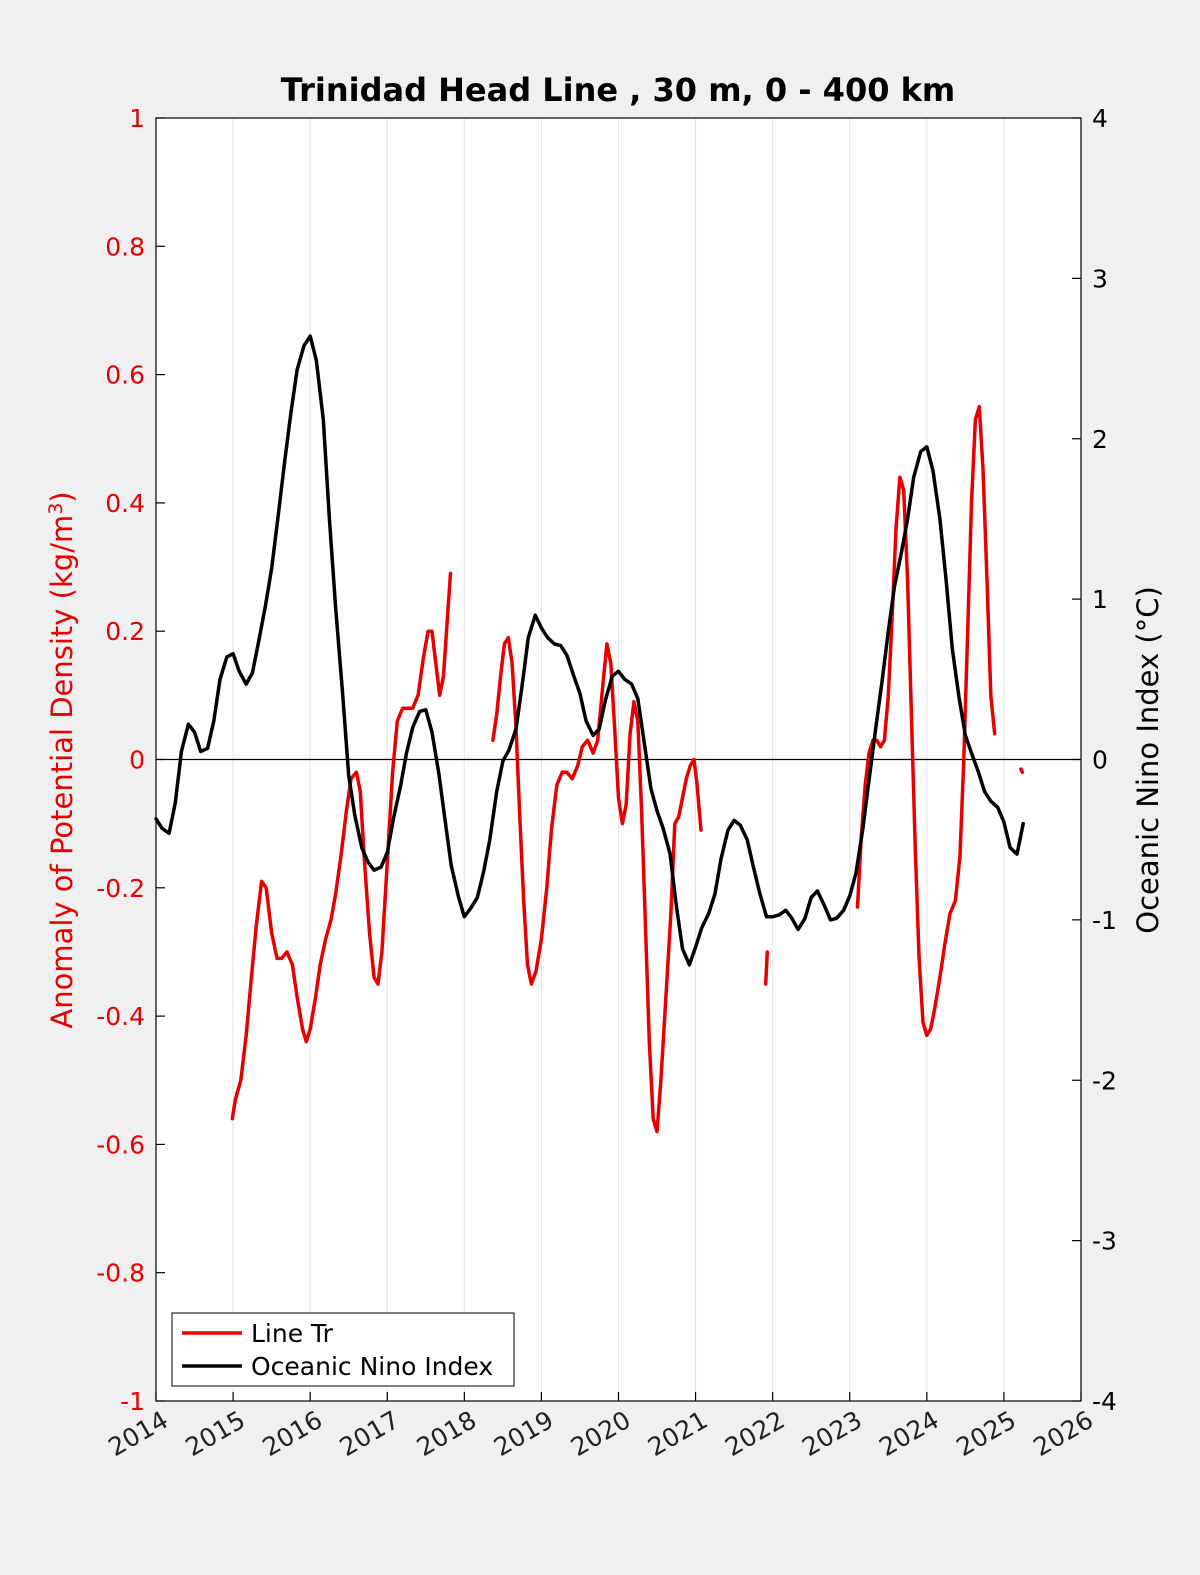  What do you see at coordinates (1100, 439) in the screenshot?
I see `y-right-tick-label: 2` at bounding box center [1100, 439].